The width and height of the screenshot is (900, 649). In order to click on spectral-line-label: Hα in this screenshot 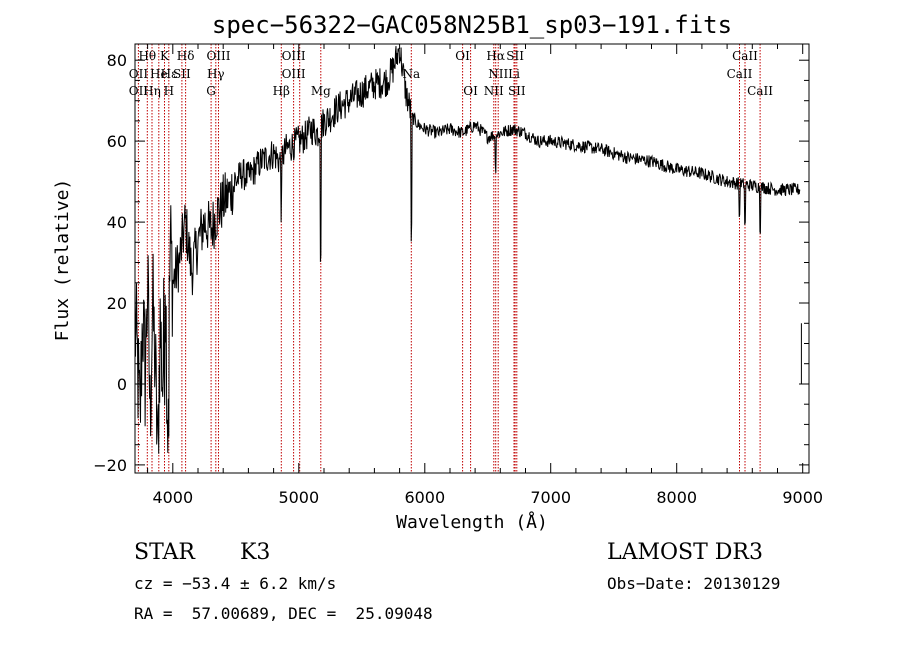, I will do `click(495, 56)`.